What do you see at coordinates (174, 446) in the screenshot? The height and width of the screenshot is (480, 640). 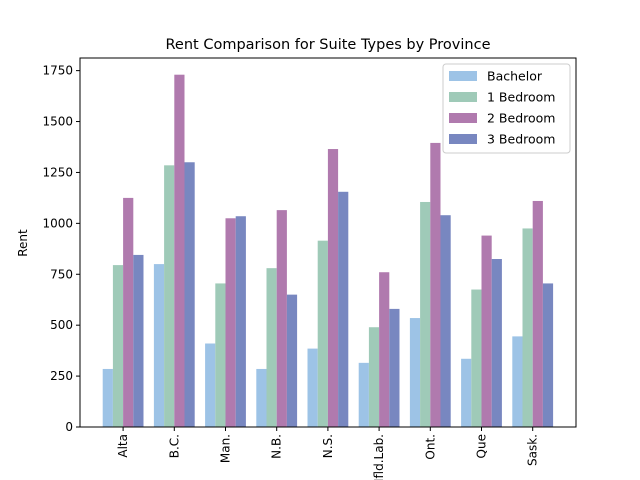 I see `x-tick-label-b-c-: B.C.` at bounding box center [174, 446].